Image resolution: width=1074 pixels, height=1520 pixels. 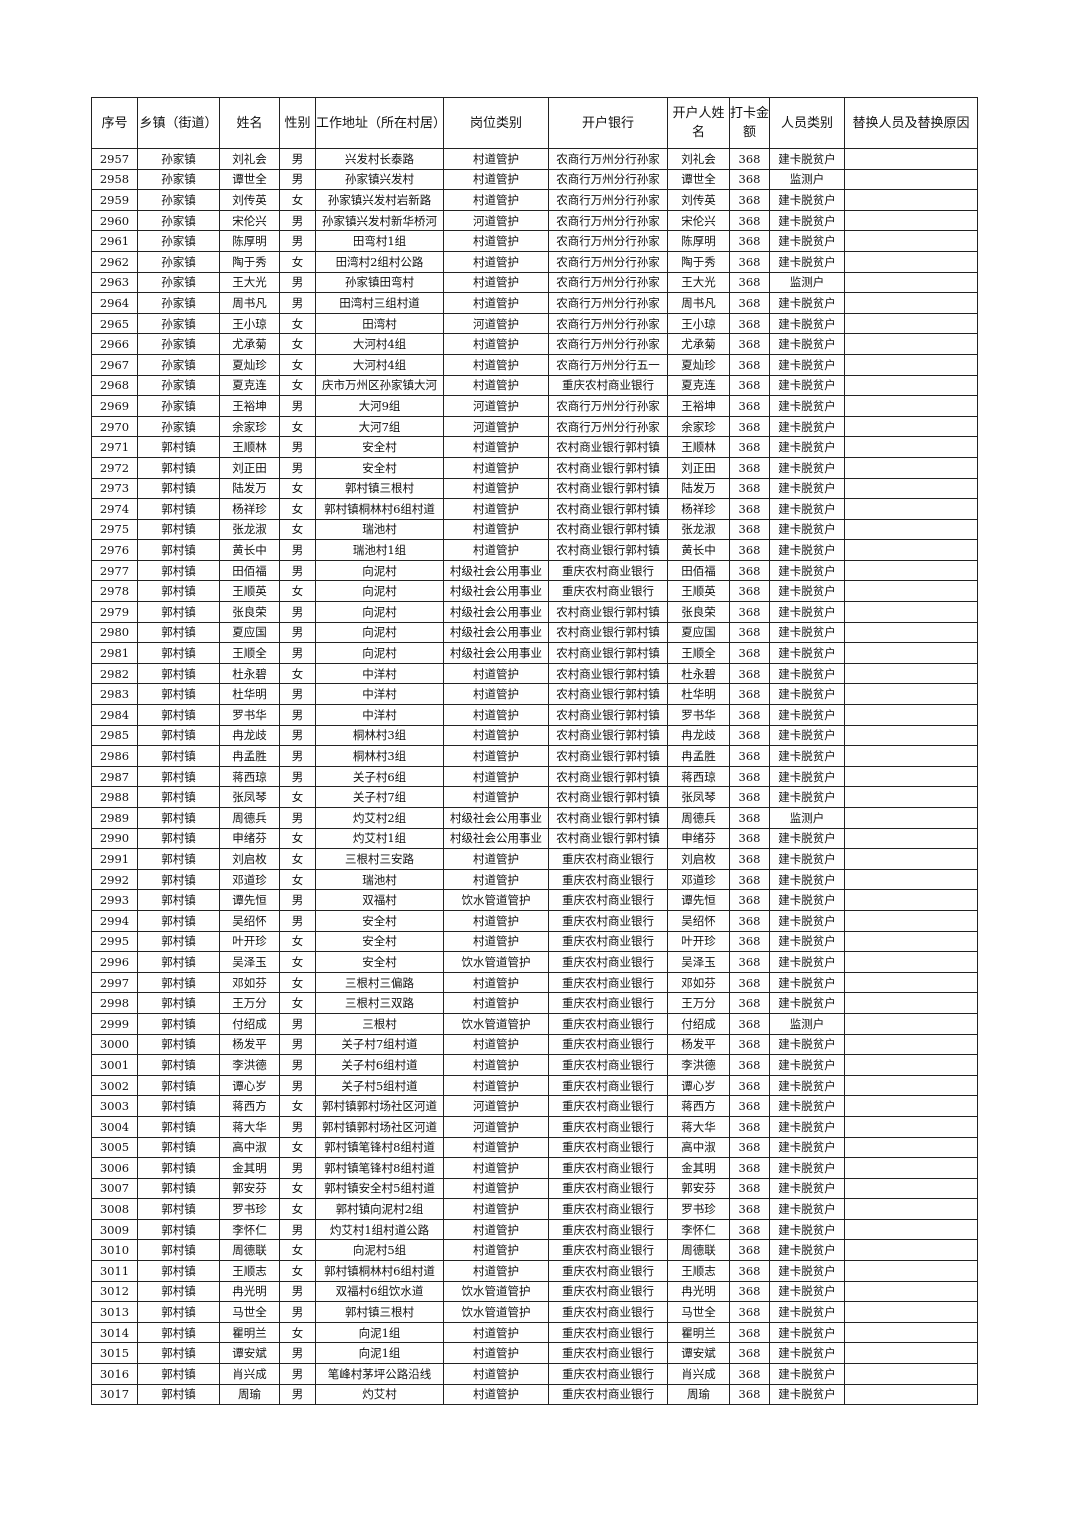 I want to click on cell-name: 周德兵, so click(x=249, y=818).